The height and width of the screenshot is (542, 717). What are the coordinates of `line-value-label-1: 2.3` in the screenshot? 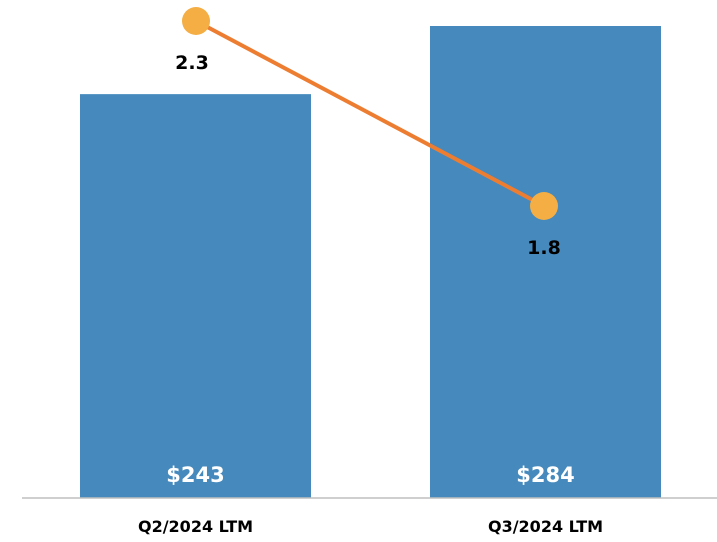 It's located at (192, 63).